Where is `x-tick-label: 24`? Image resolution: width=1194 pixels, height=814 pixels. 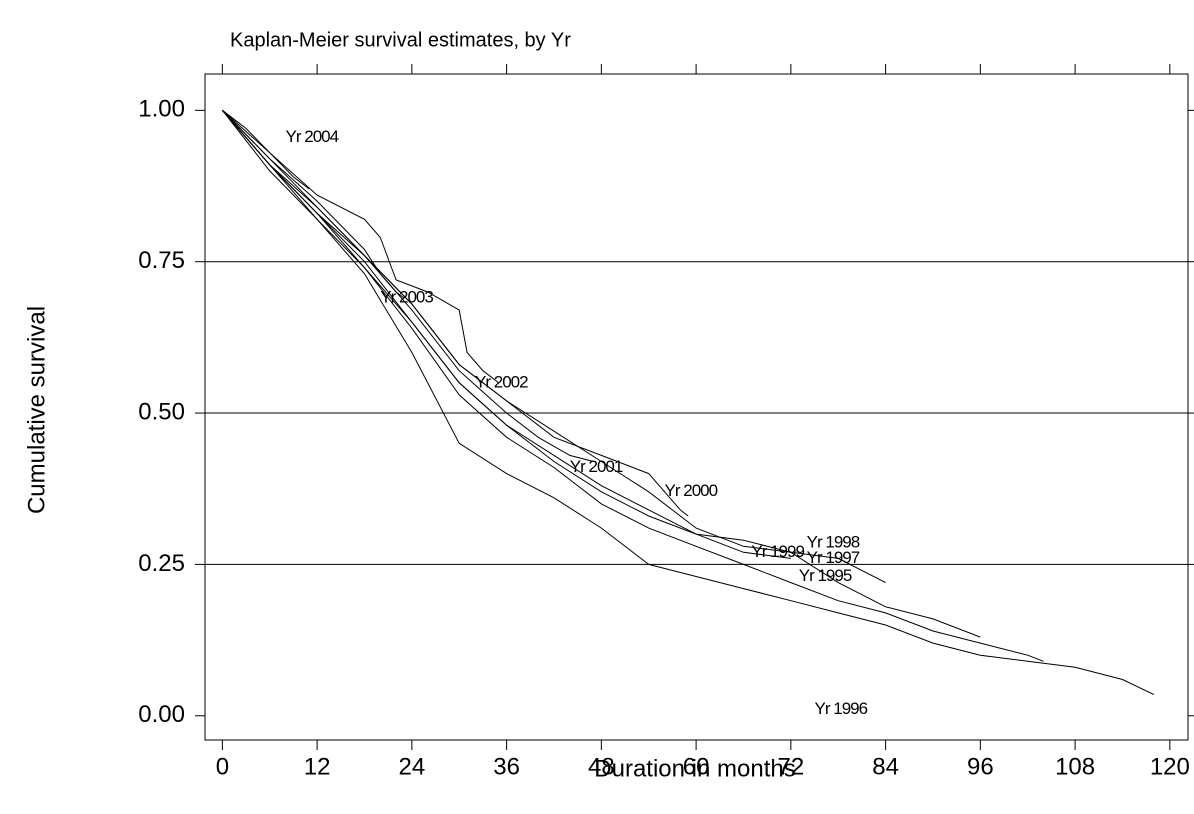 x-tick-label: 24 is located at coordinates (412, 766).